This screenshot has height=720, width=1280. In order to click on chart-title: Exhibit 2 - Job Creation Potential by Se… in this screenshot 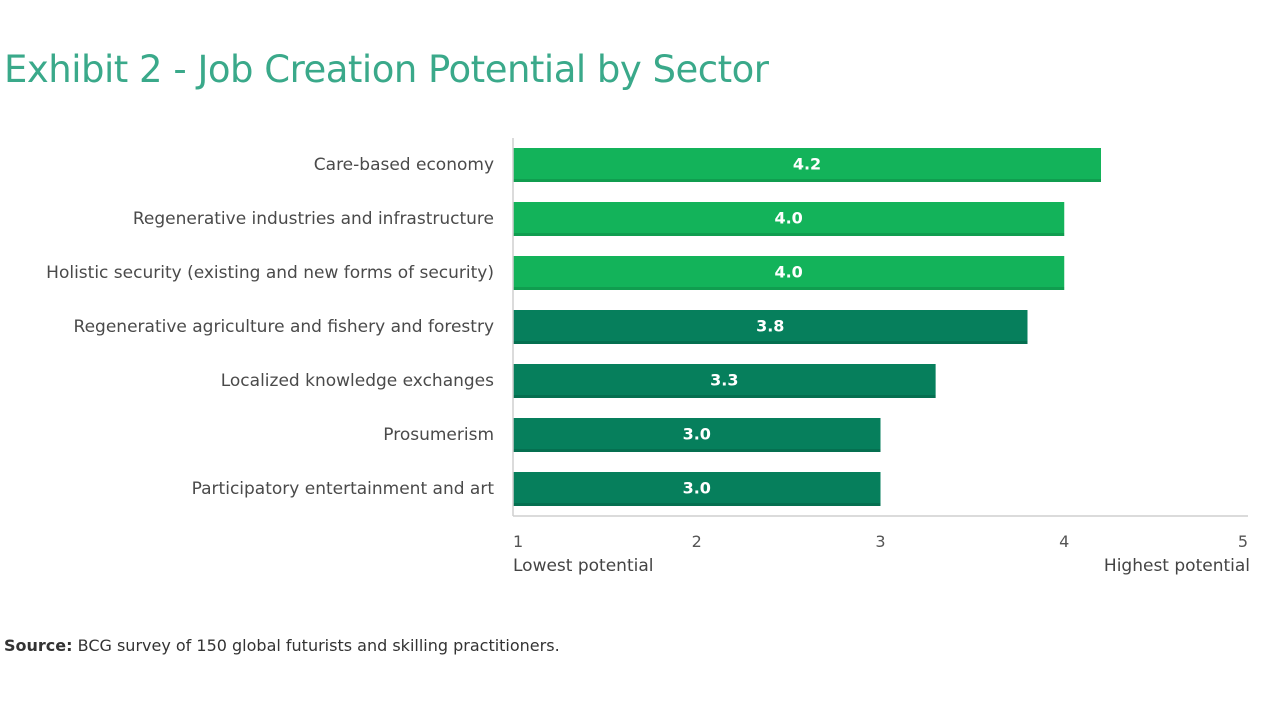, I will do `click(386, 69)`.